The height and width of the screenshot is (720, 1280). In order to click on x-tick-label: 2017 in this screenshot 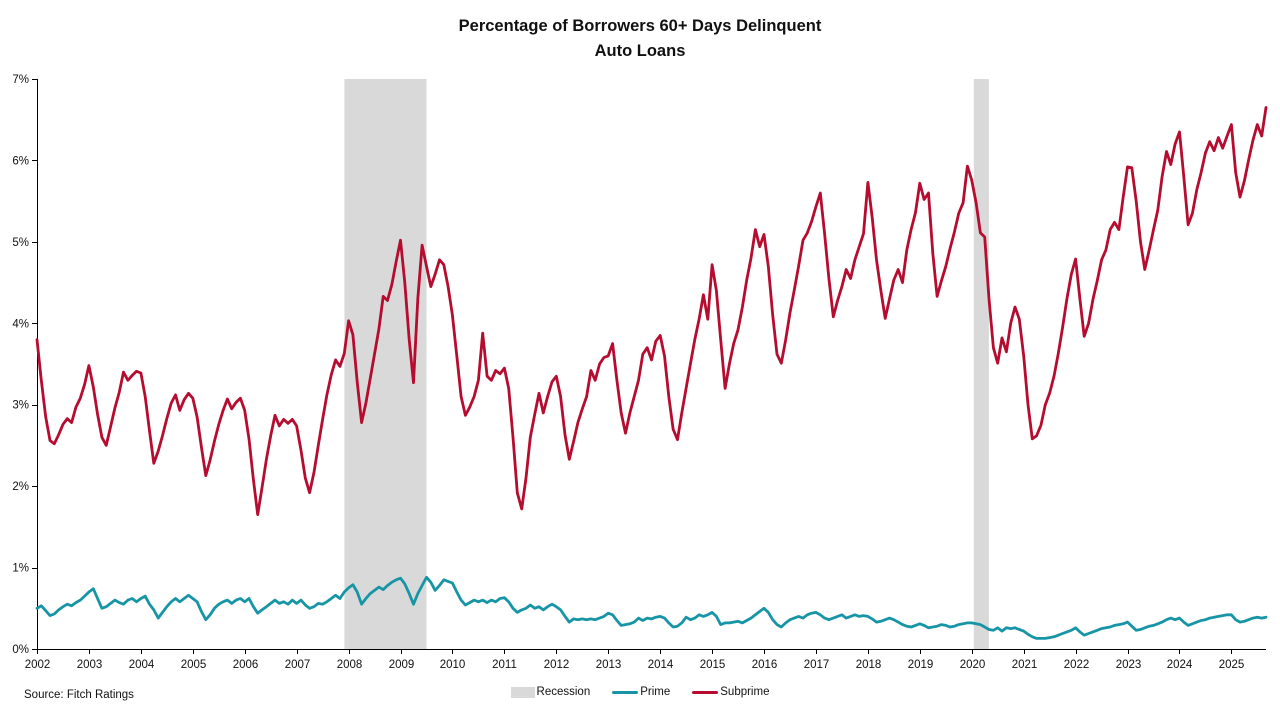, I will do `click(817, 665)`.